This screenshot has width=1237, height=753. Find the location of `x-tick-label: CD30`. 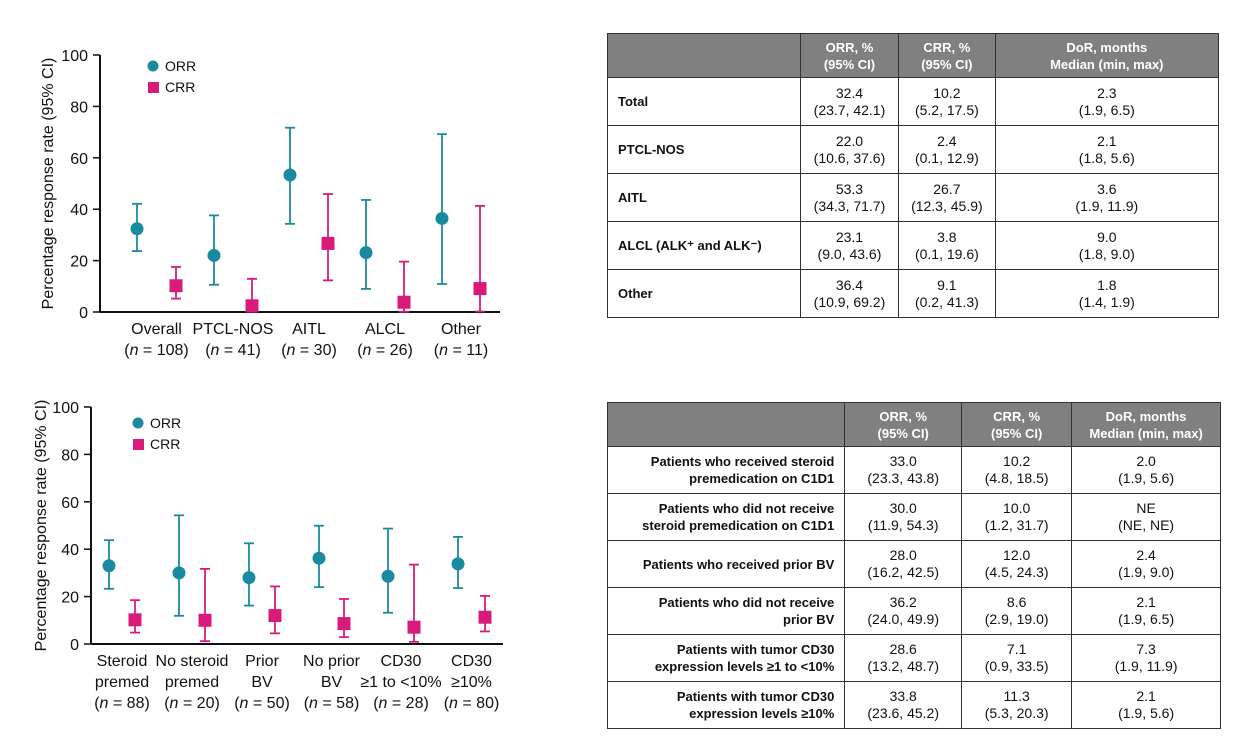

x-tick-label: CD30 is located at coordinates (401, 661).